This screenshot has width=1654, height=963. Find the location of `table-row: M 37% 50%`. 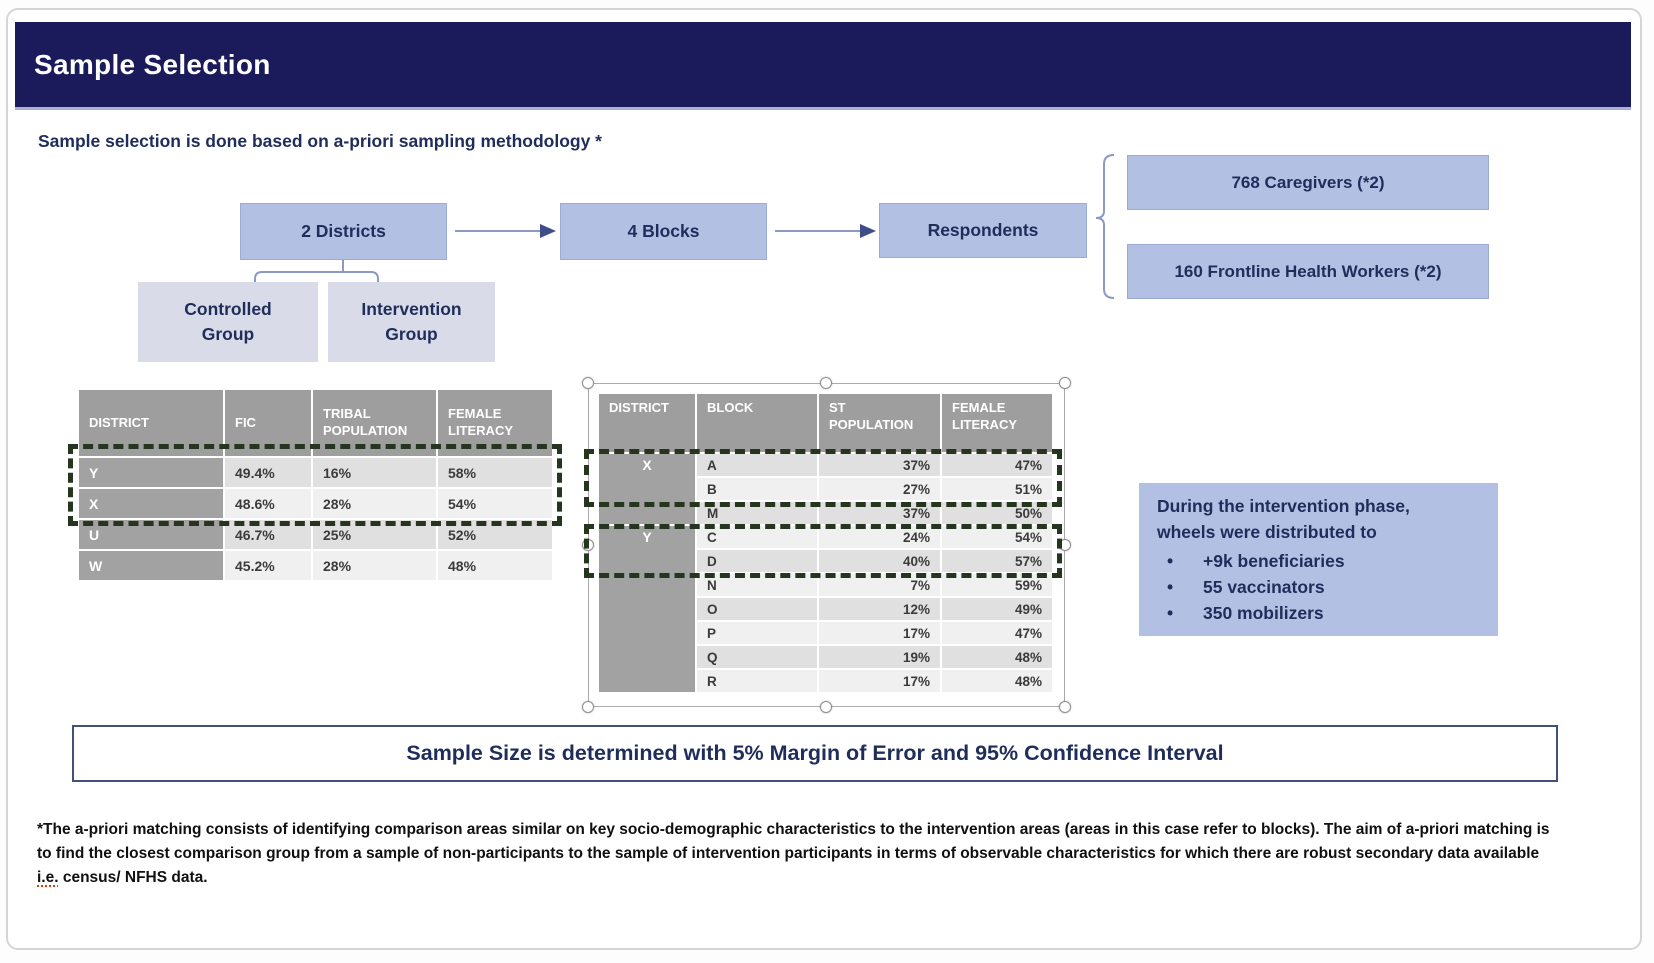

table-row: M 37% 50% is located at coordinates (825, 513).